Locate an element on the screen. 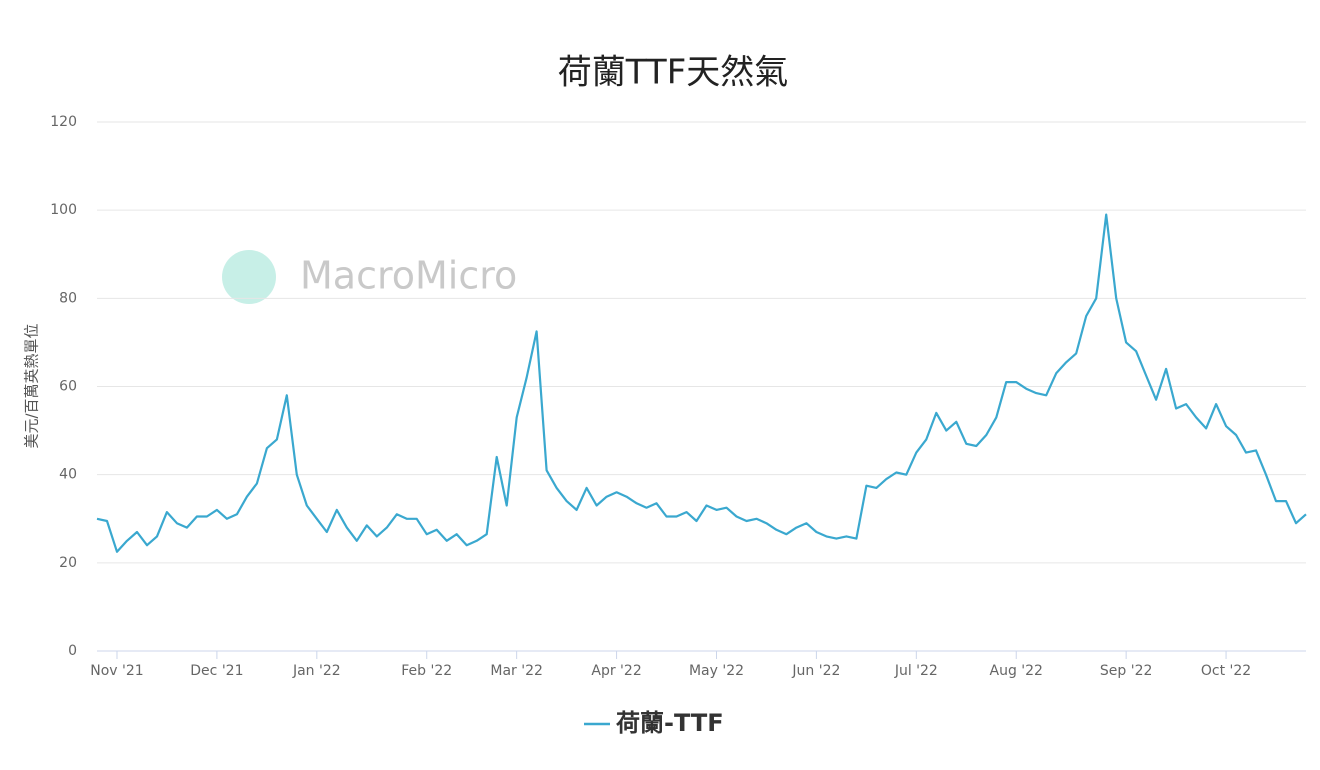  x-tick-label: Oct '22 is located at coordinates (1226, 671).